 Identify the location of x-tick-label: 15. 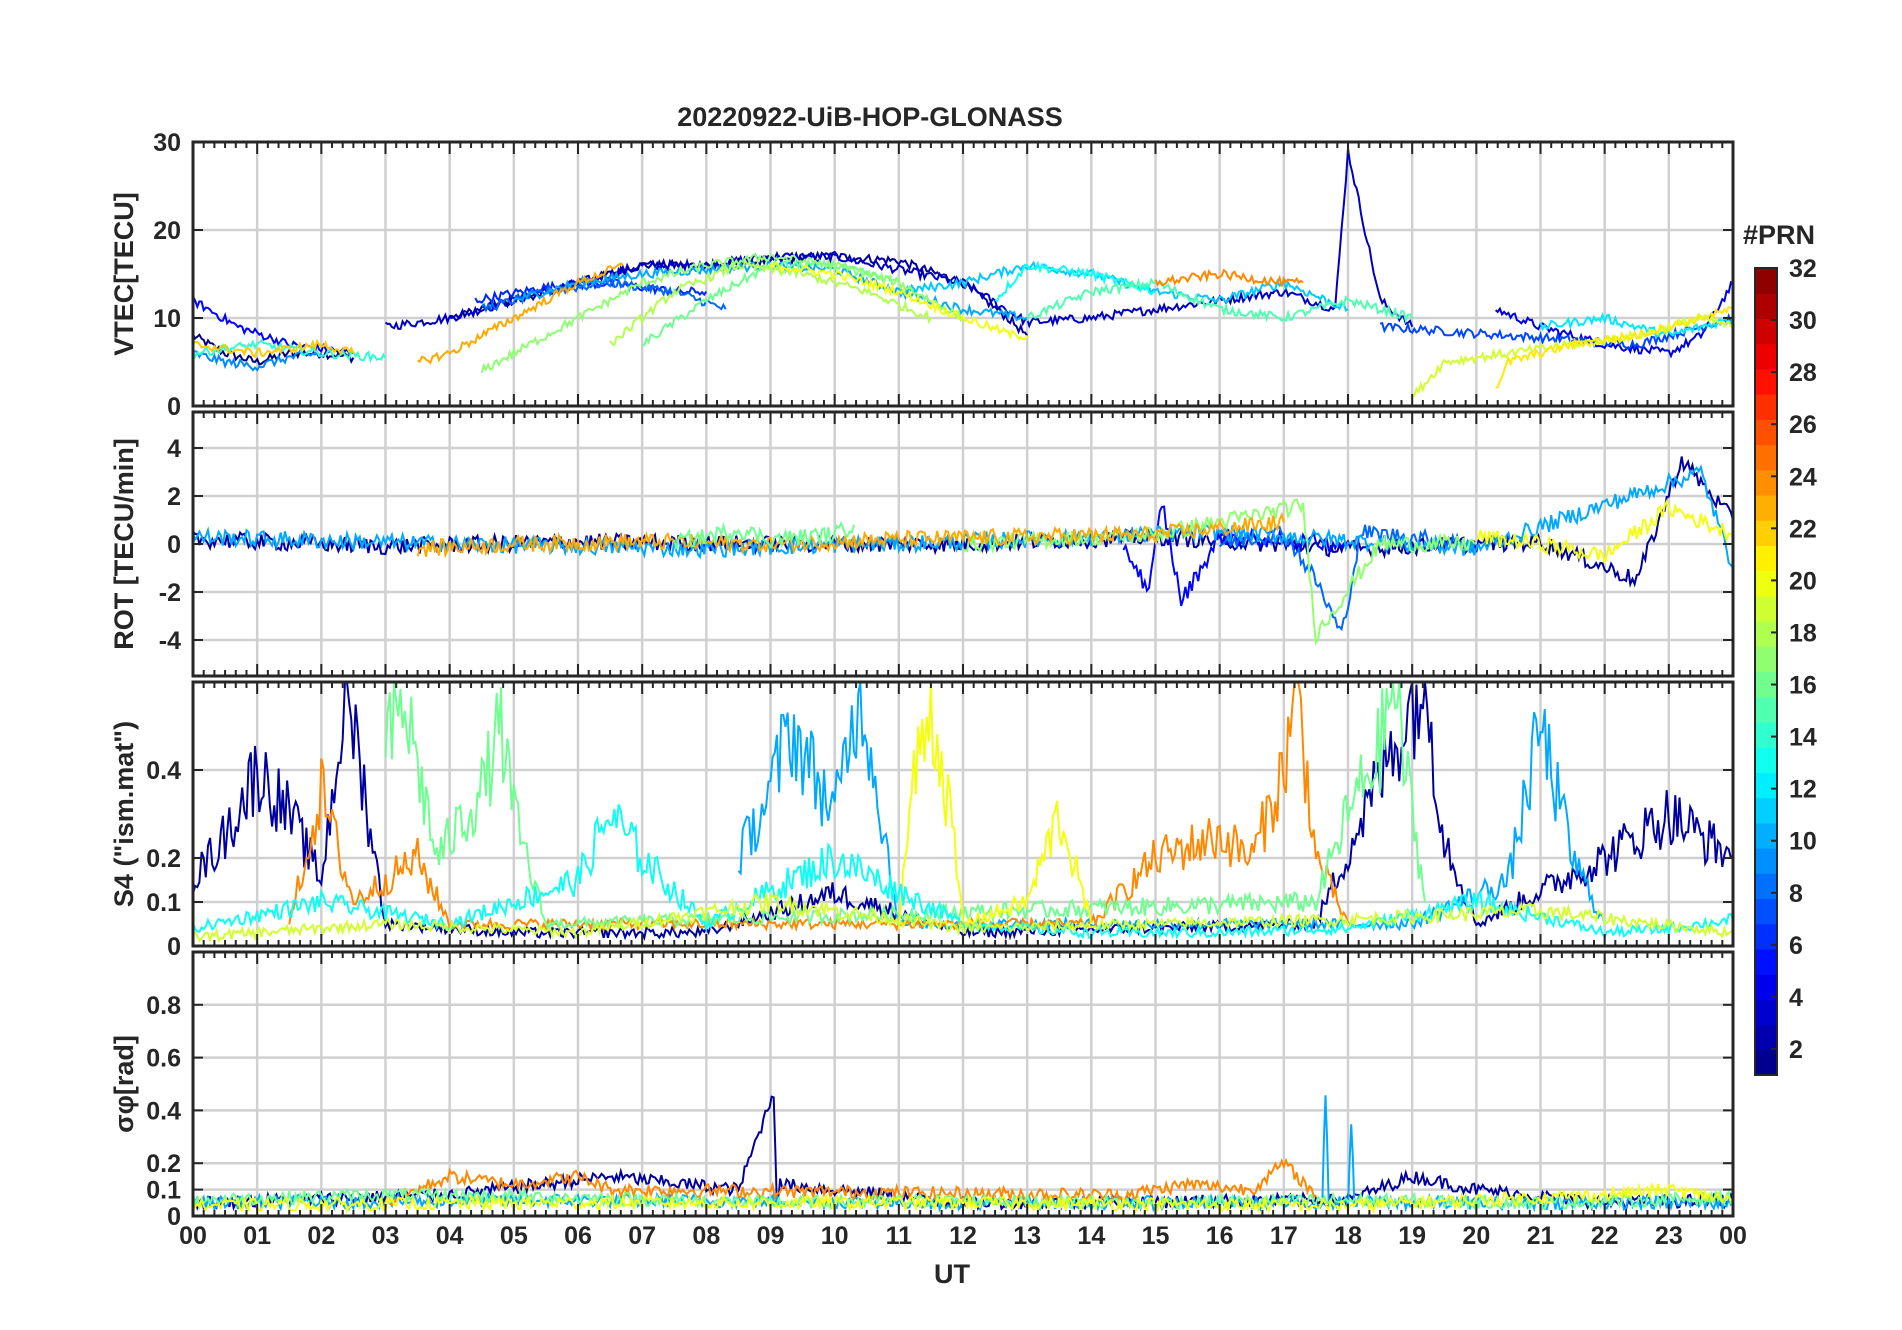
(1156, 1236).